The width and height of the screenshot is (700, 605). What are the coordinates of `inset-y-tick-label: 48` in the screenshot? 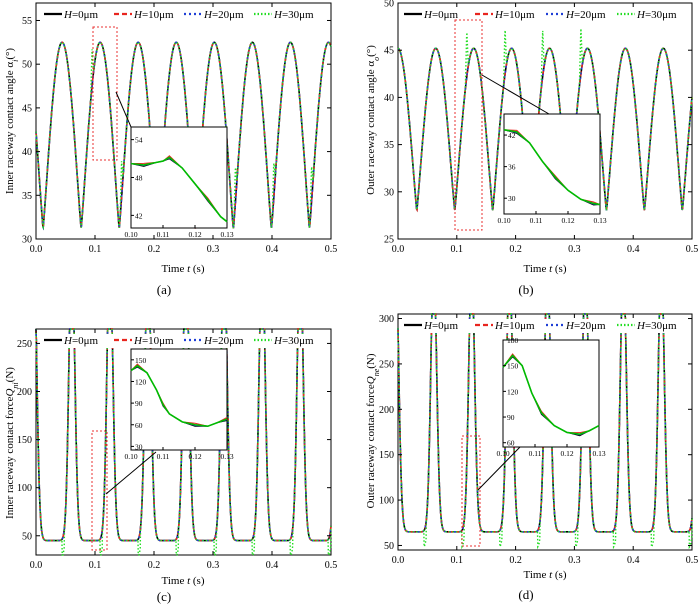 It's located at (139, 178).